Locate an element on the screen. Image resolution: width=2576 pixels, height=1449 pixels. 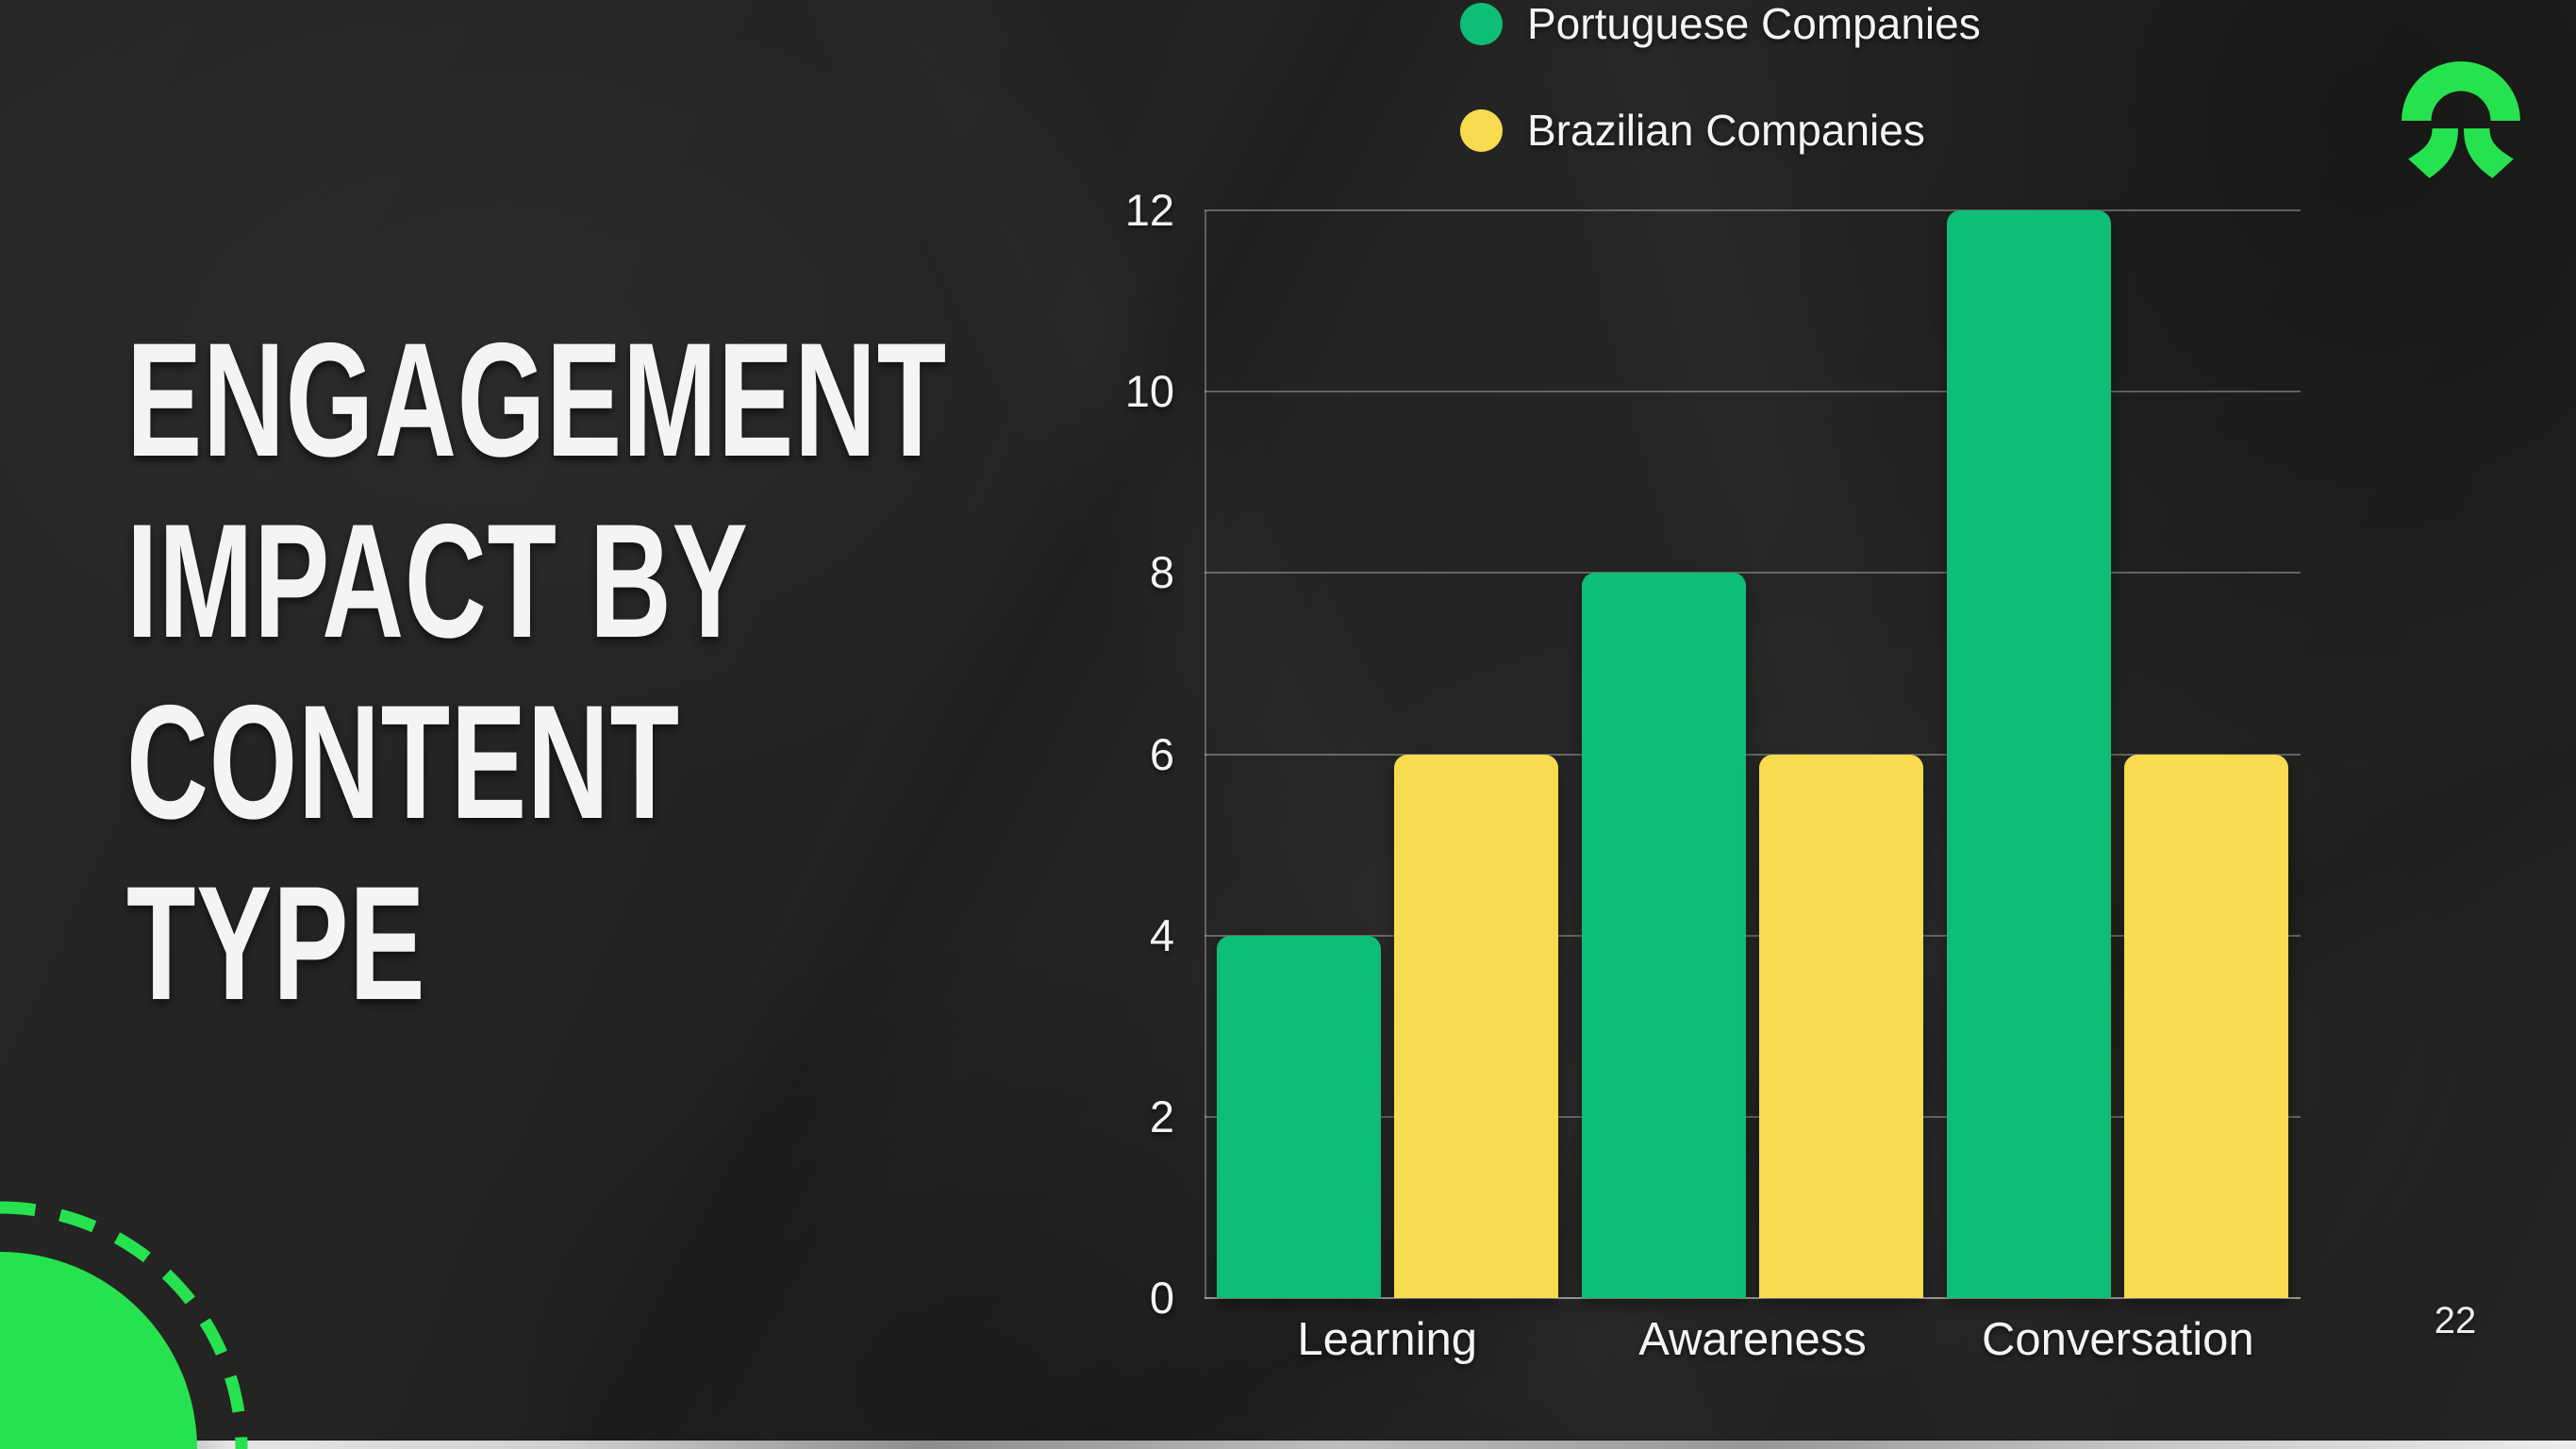
green-quarter-circle-icon is located at coordinates (99, 1351).